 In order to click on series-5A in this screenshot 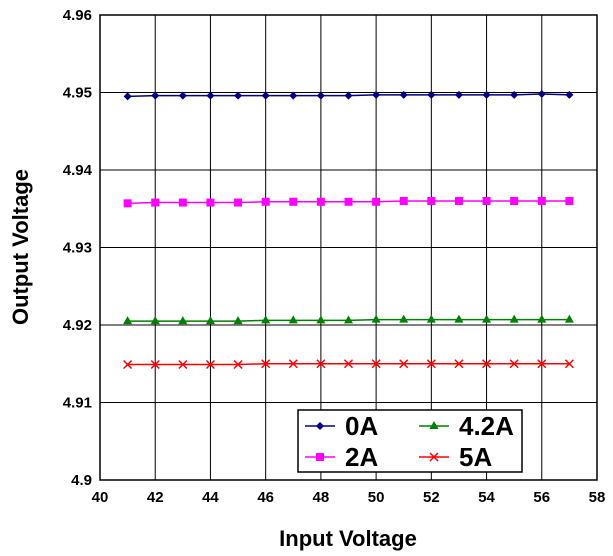, I will do `click(348, 364)`.